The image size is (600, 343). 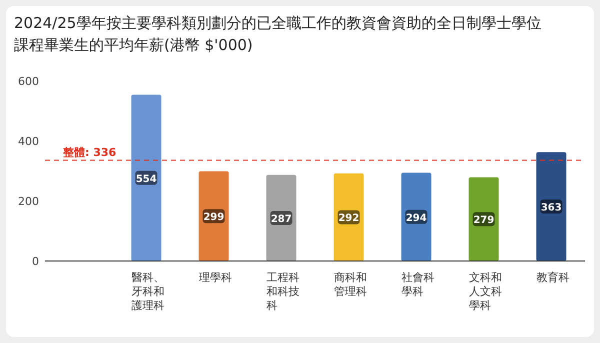 I want to click on data-label: 363, so click(x=551, y=208).